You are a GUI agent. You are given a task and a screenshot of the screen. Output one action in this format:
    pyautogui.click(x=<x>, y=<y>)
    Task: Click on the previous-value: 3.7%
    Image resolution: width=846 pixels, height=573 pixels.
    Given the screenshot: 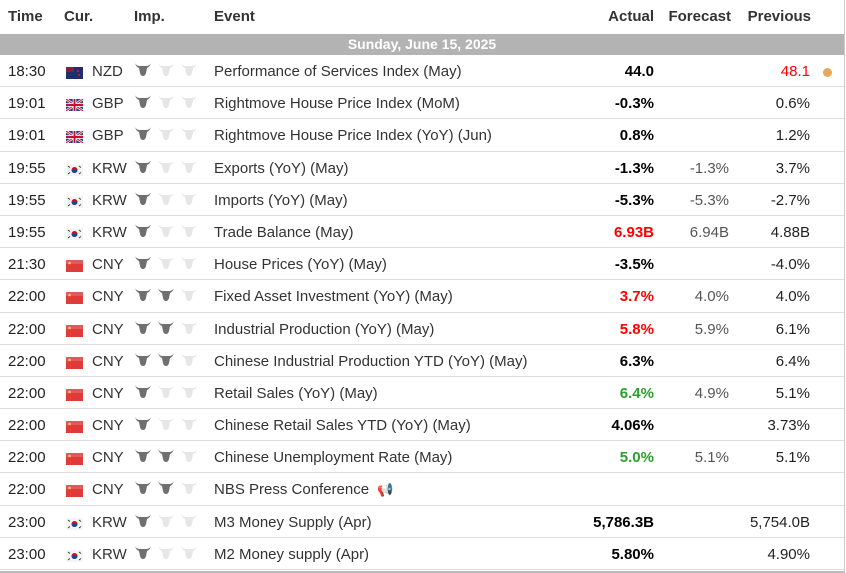 What is the action you would take?
    pyautogui.click(x=792, y=168)
    